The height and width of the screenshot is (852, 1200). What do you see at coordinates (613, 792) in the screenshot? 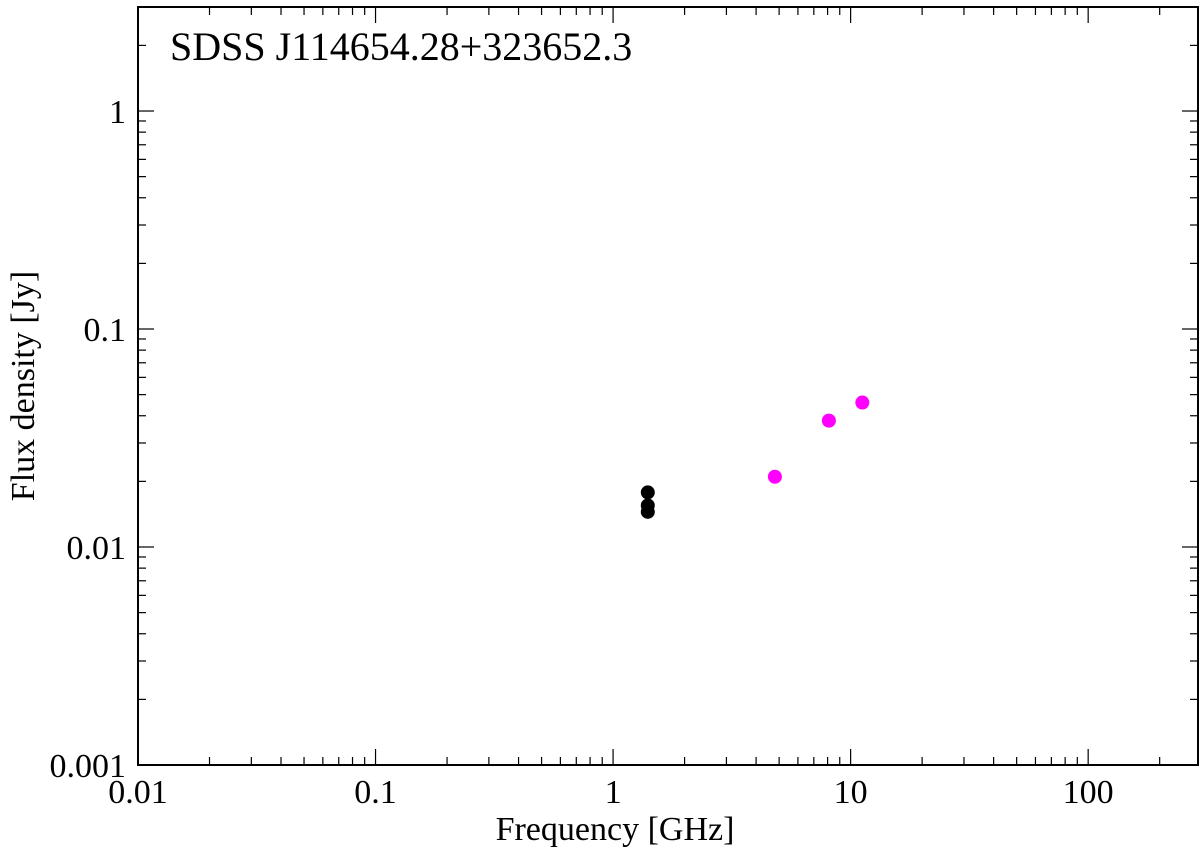
I see `x-tick-label: 1` at bounding box center [613, 792].